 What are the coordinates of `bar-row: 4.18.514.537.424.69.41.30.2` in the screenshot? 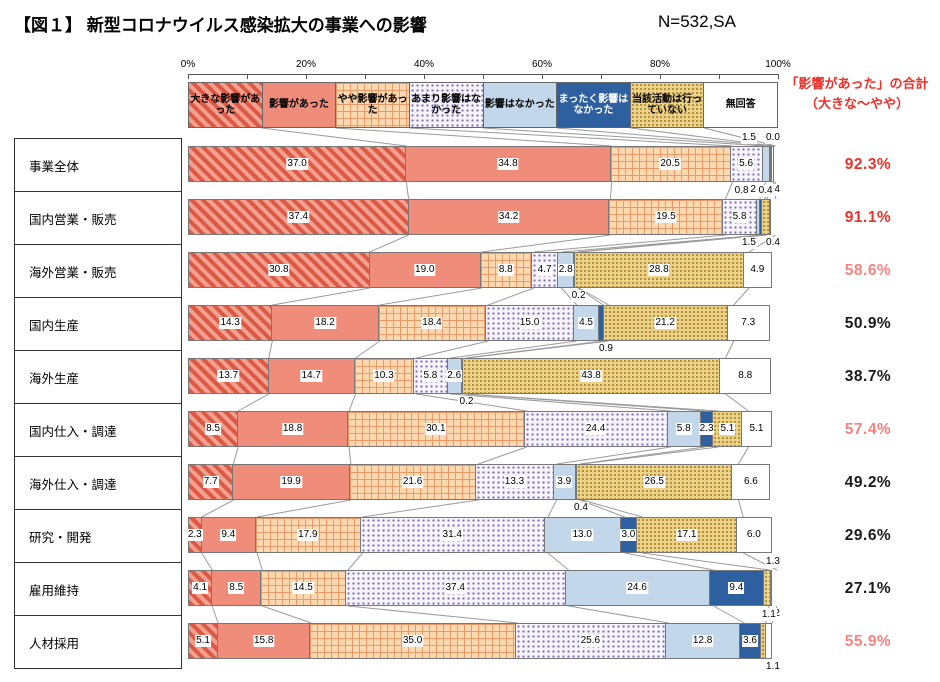 It's located at (484, 588).